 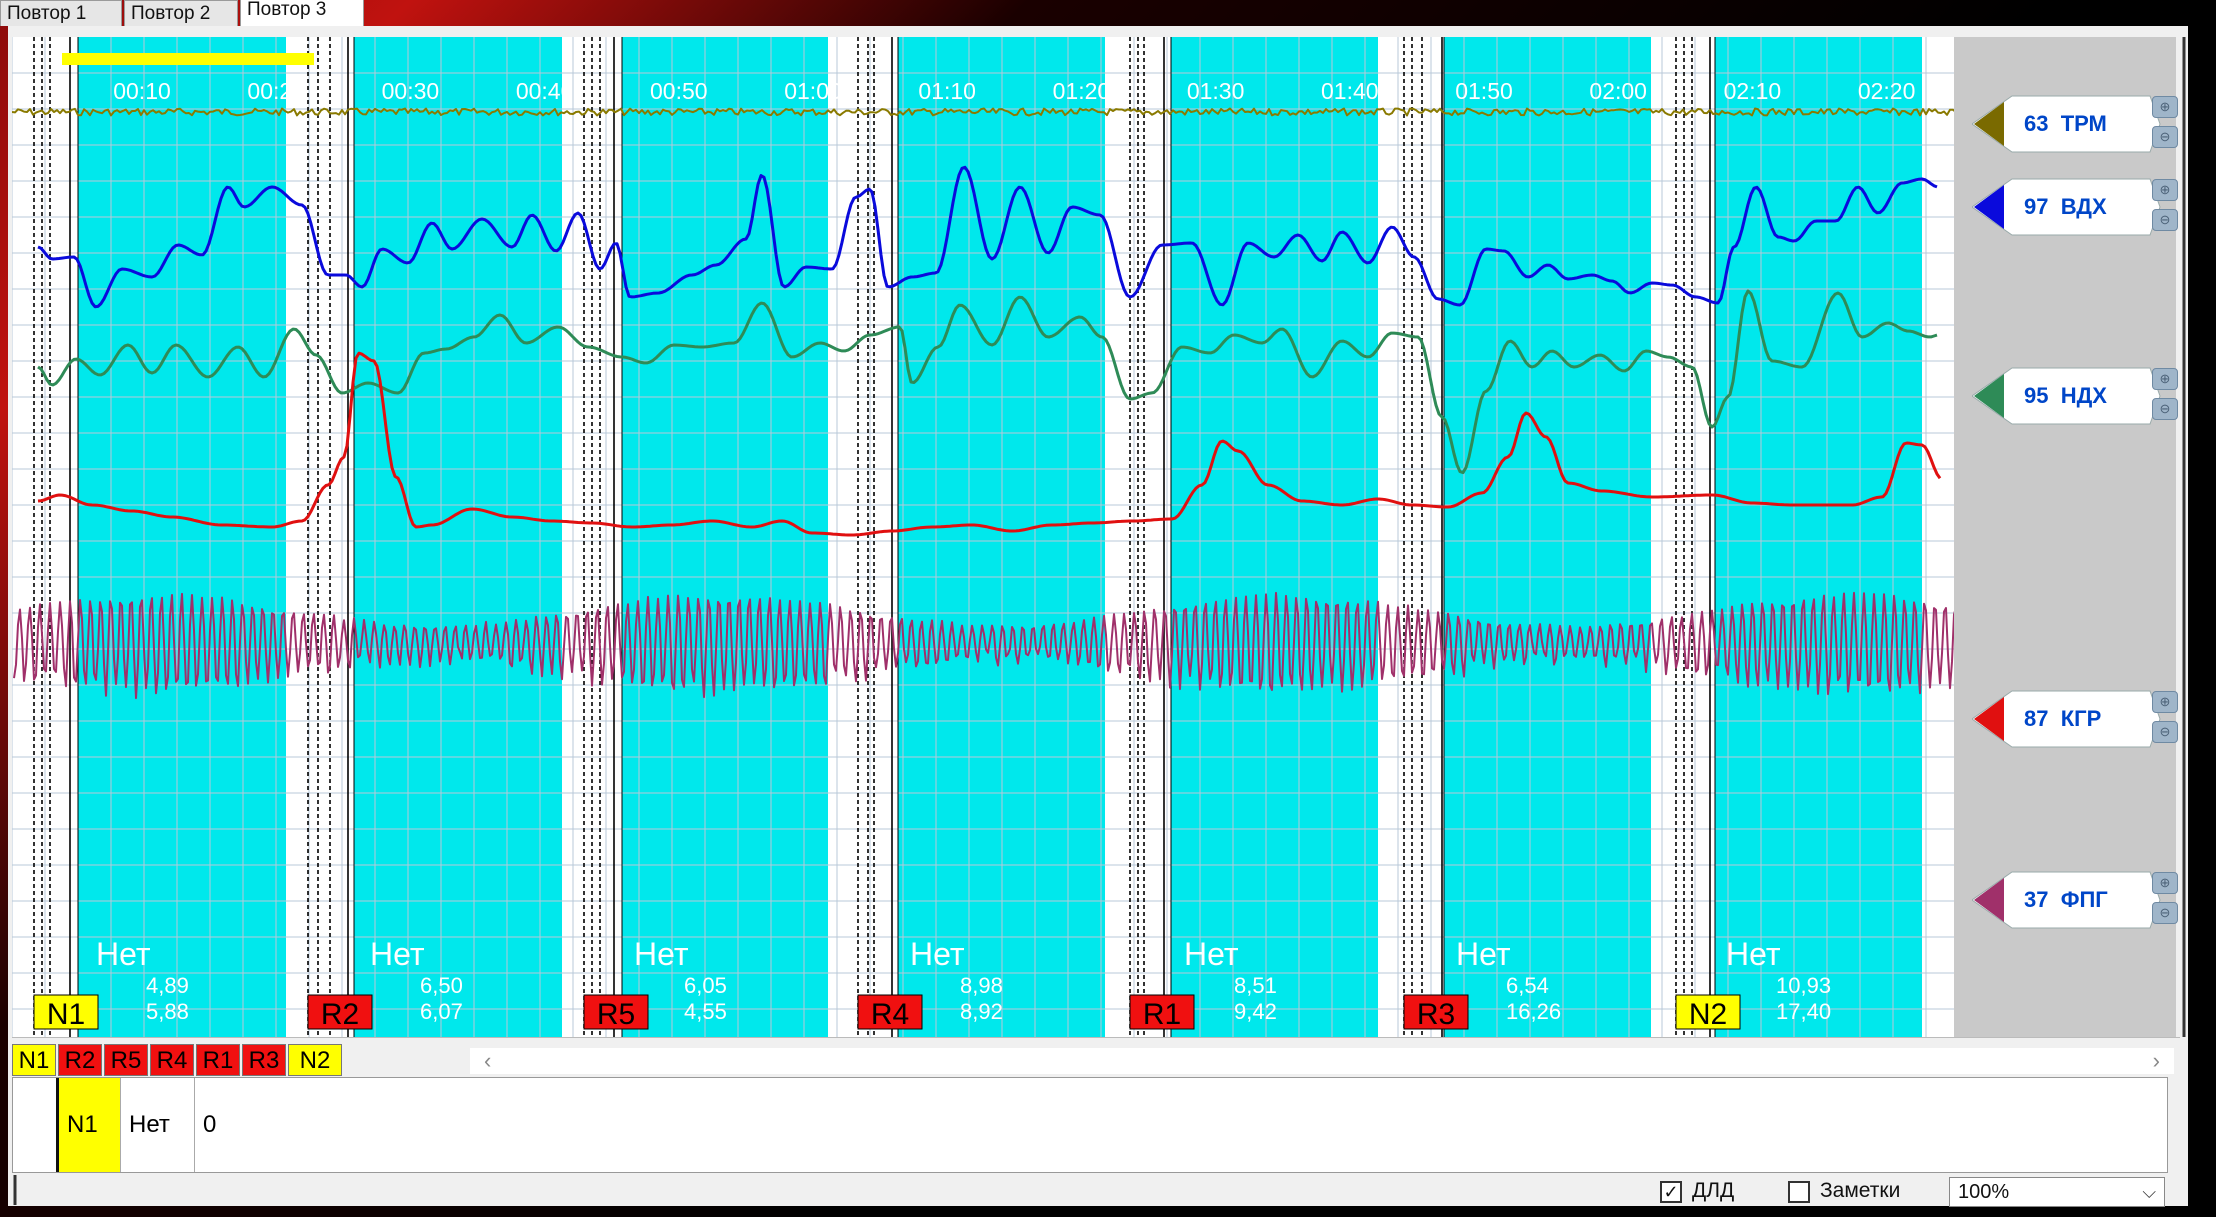 What do you see at coordinates (1713, 1190) in the screenshot?
I see `dld-label: ДЛД` at bounding box center [1713, 1190].